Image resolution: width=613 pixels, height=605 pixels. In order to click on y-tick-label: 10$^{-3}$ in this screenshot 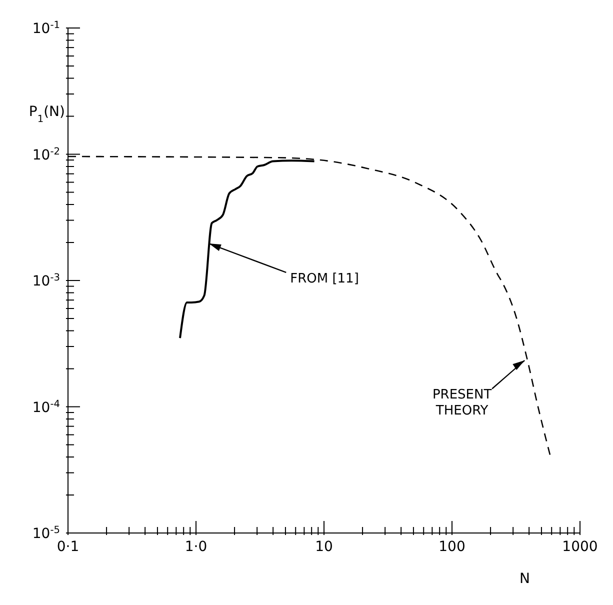, I will do `click(46, 281)`.